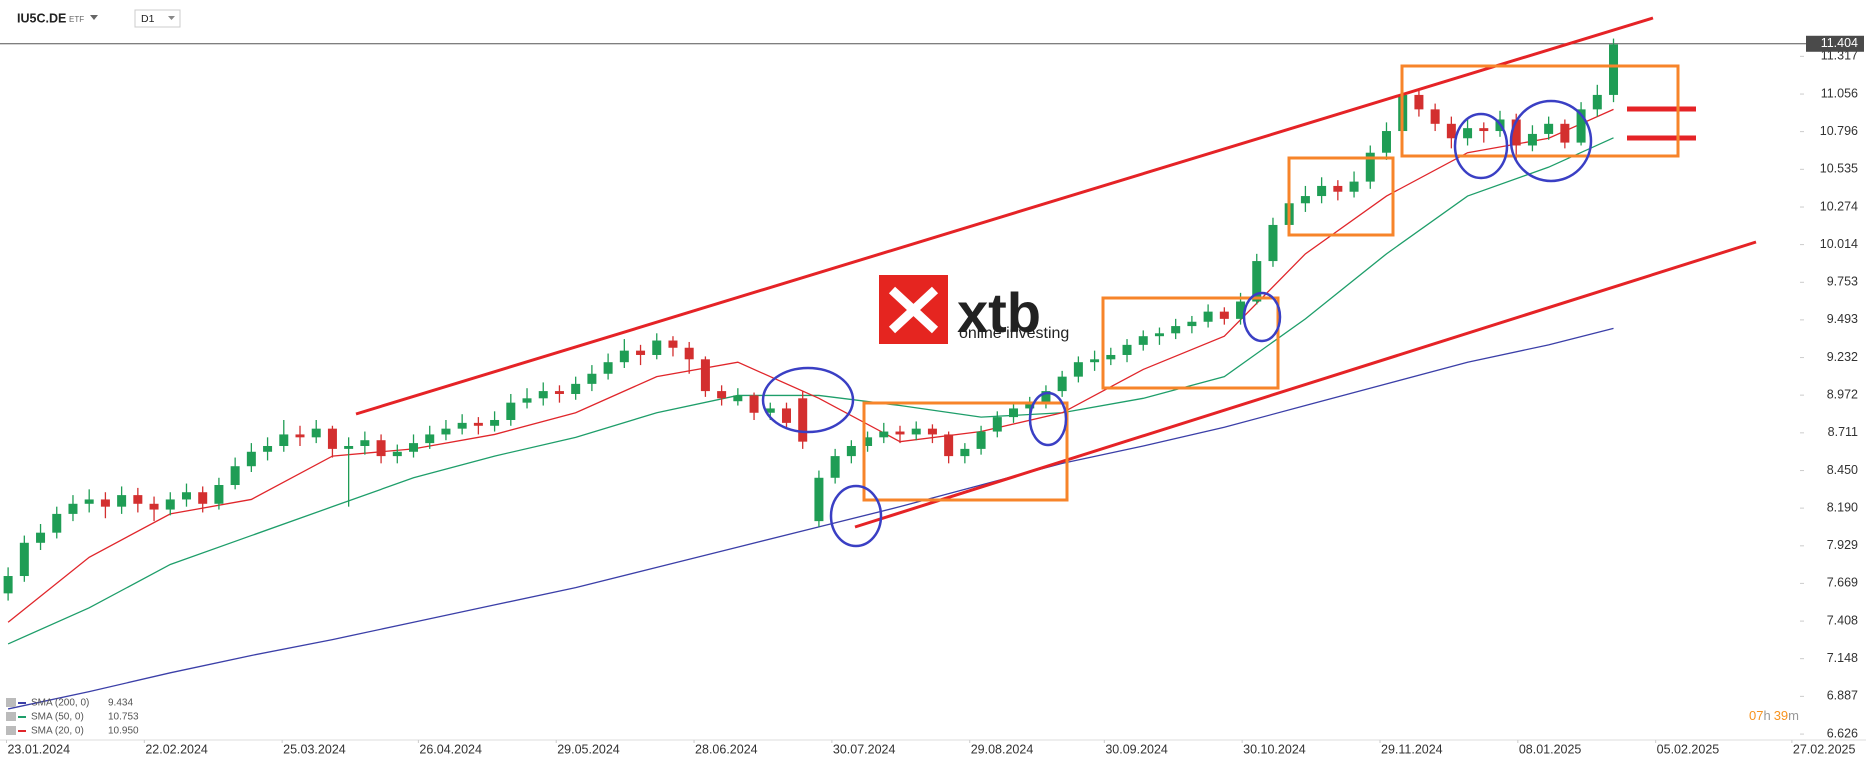  Describe the element at coordinates (1274, 749) in the screenshot. I see `x-tick-label: 30.10.2024` at that location.